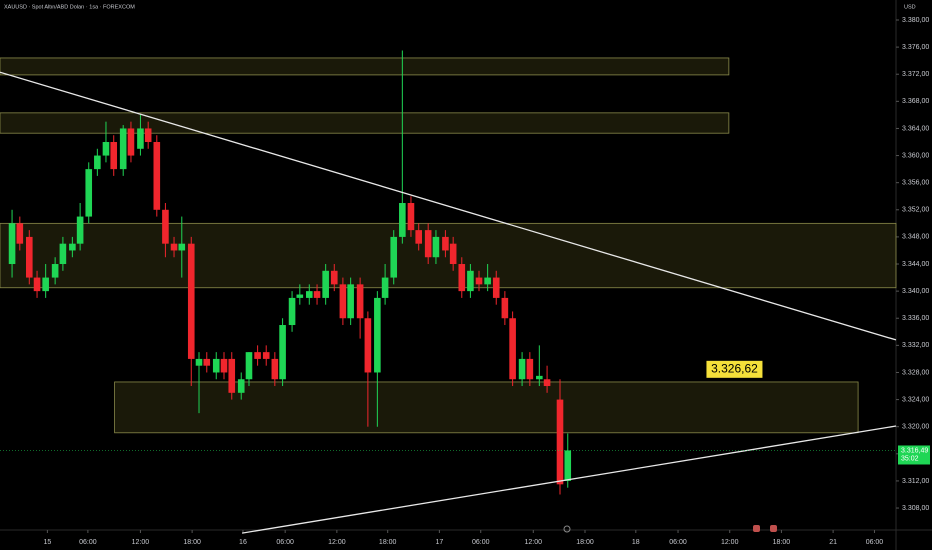 The height and width of the screenshot is (550, 932). I want to click on y-tick-label: 3.376,00, so click(915, 47).